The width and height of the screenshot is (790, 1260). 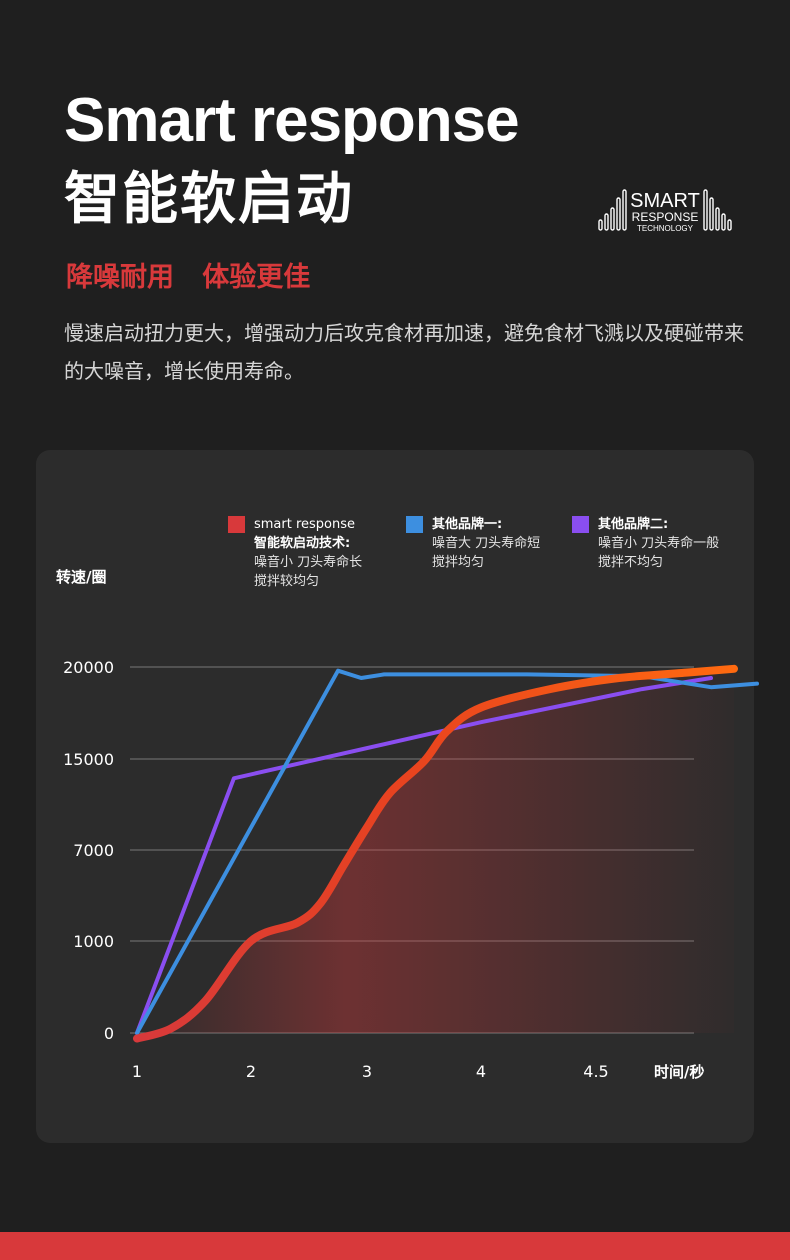 What do you see at coordinates (665, 201) in the screenshot?
I see `logo-line-smart: SMART` at bounding box center [665, 201].